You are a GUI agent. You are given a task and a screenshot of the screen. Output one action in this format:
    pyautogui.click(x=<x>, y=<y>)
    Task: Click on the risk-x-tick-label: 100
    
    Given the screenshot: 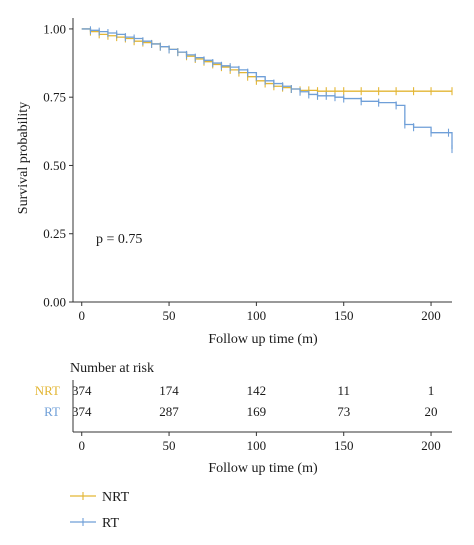 What is the action you would take?
    pyautogui.click(x=257, y=445)
    